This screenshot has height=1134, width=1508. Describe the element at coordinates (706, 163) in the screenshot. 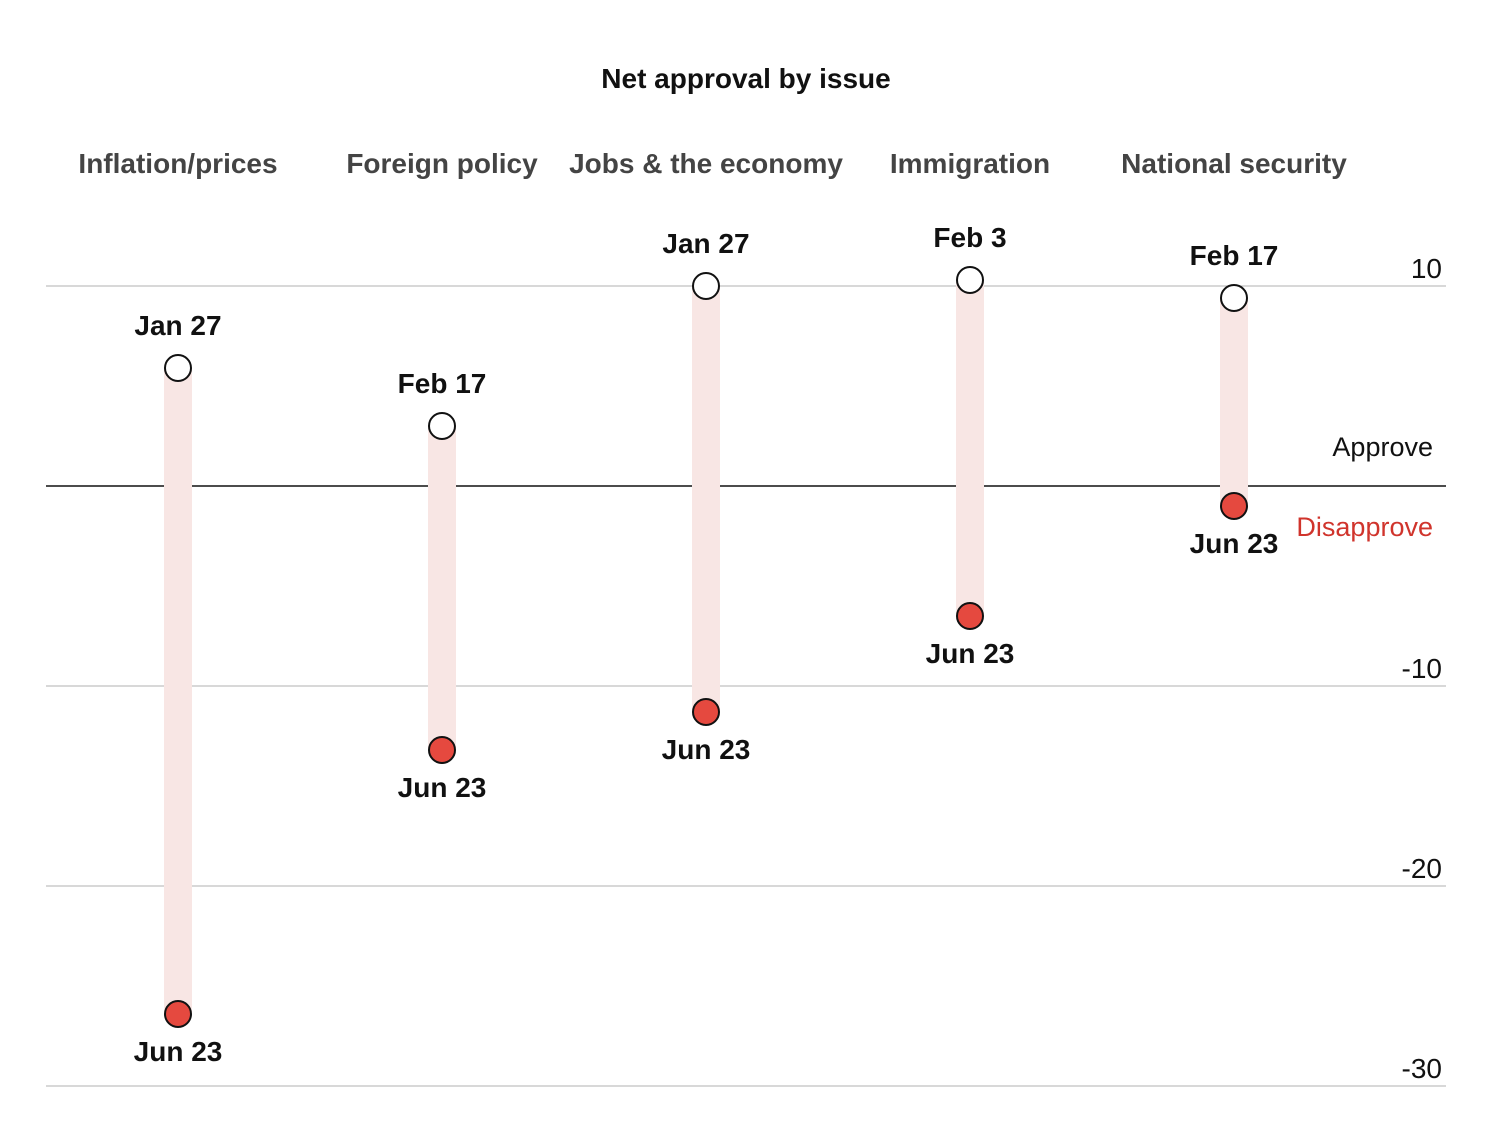

I see `category-label: Jobs & the economy` at that location.